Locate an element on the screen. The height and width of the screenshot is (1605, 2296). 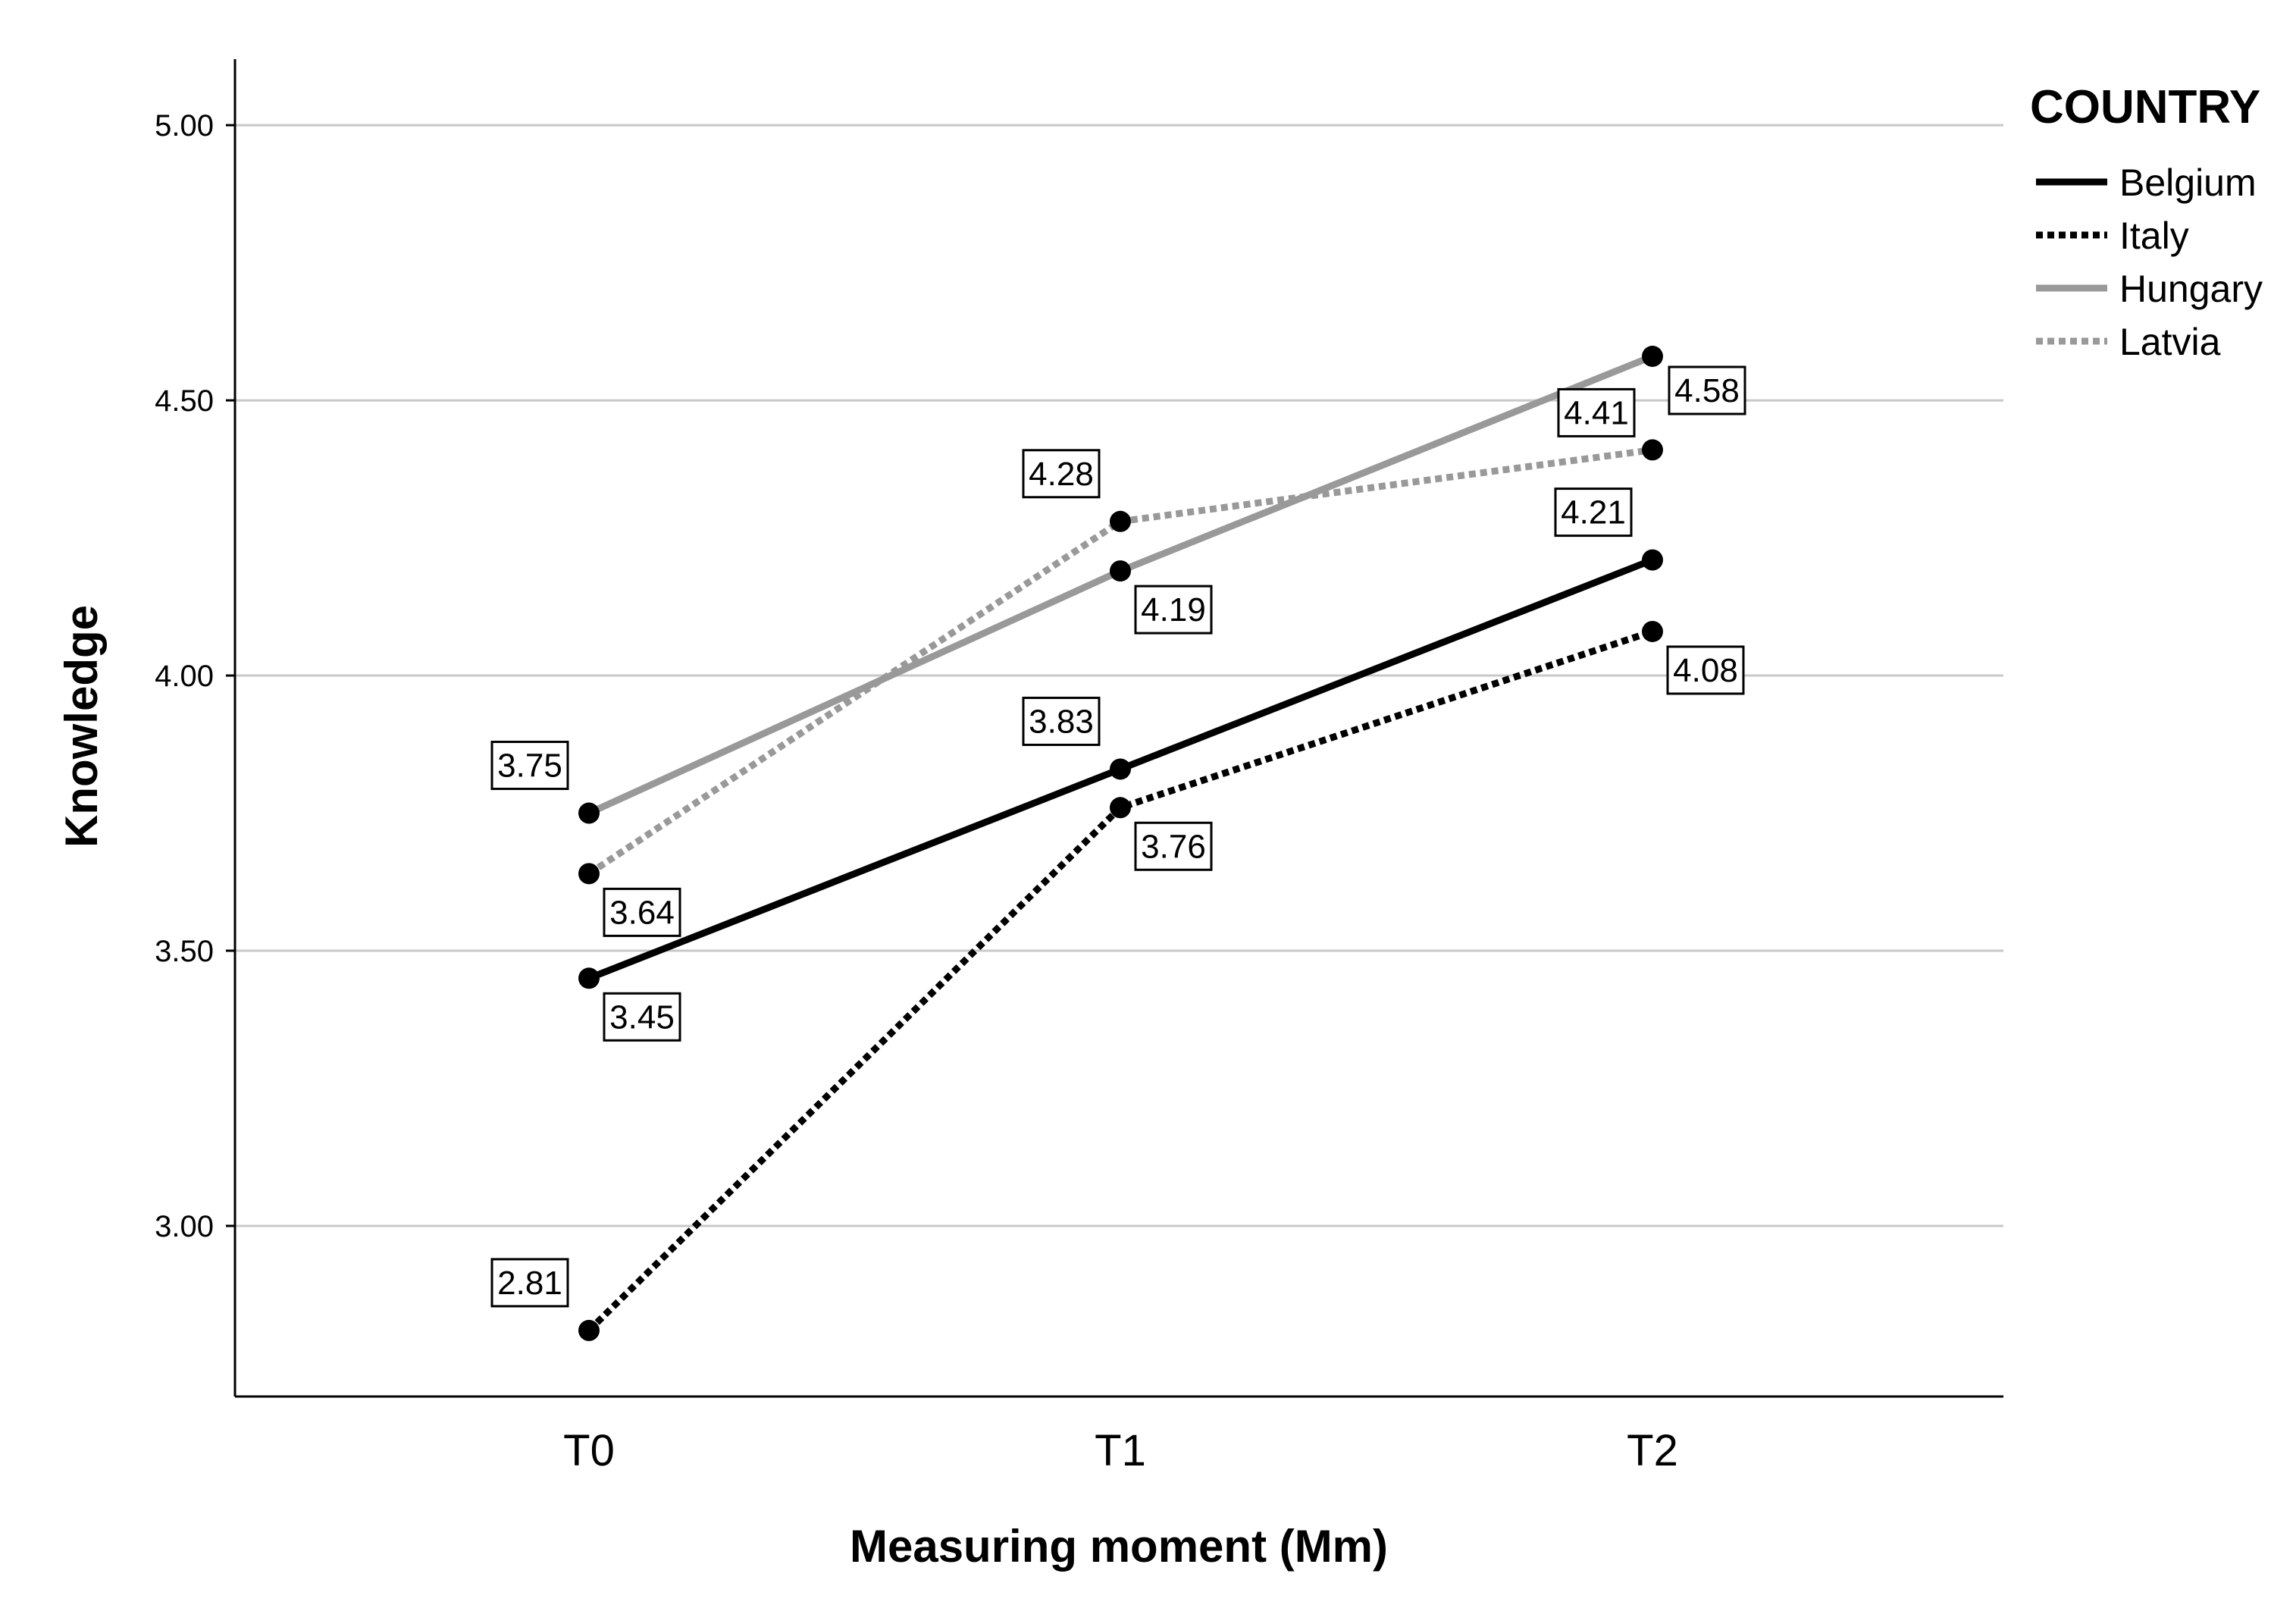
data-label-text: 2.81 is located at coordinates (529, 1283).